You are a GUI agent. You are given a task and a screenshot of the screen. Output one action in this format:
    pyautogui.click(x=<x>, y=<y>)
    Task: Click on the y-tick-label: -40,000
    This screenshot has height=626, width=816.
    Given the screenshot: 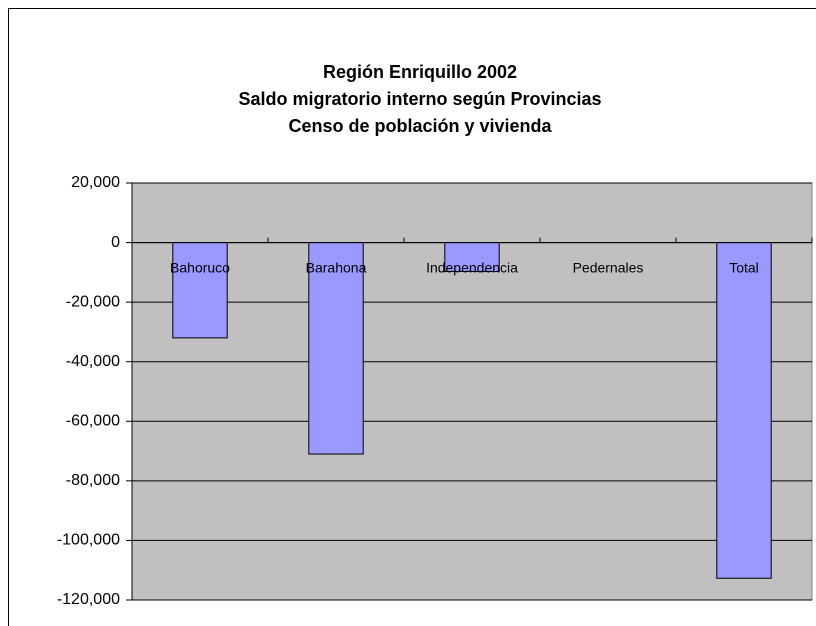 What is the action you would take?
    pyautogui.click(x=93, y=361)
    